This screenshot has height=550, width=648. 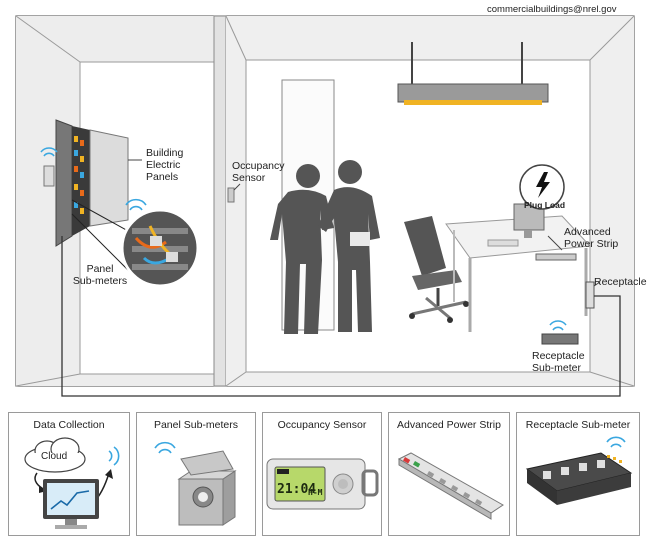 What do you see at coordinates (315, 492) in the screenshot?
I see `sensor-display-unit: H-M` at bounding box center [315, 492].